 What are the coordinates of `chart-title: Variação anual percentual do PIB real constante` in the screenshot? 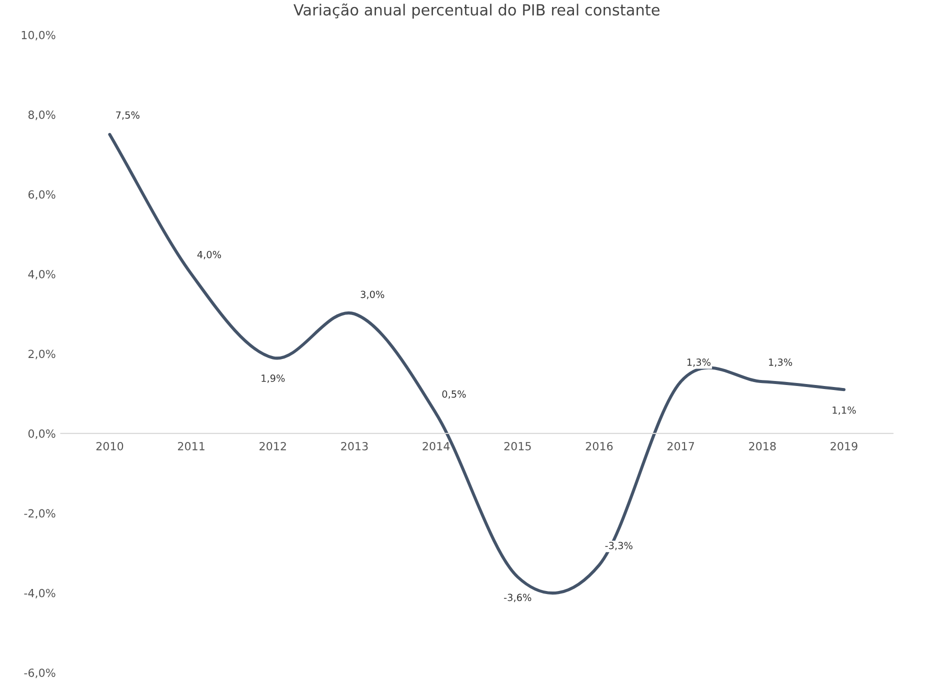 It's located at (477, 11).